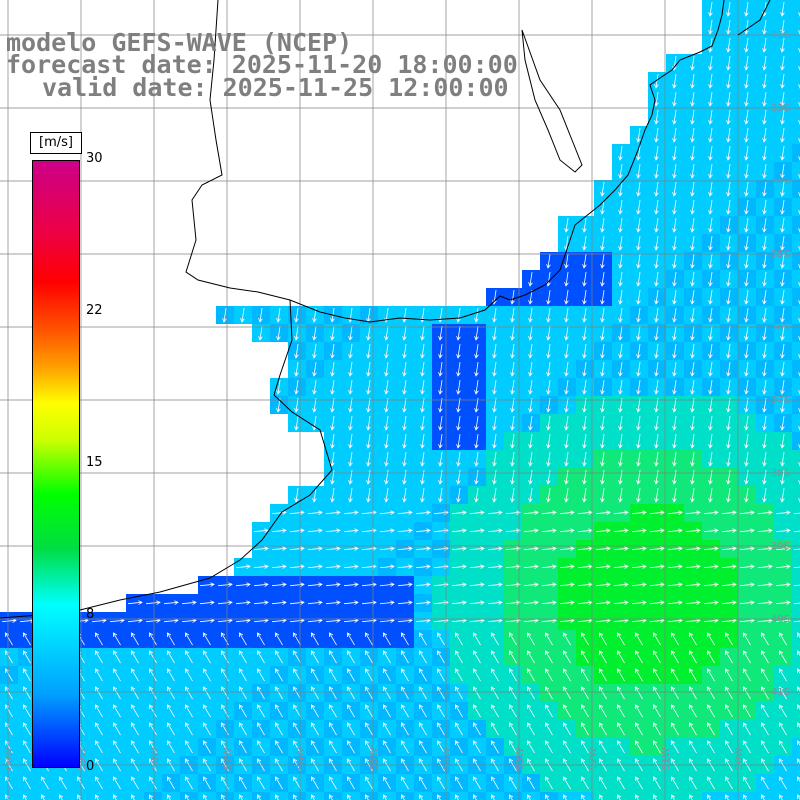 The height and width of the screenshot is (800, 800). Describe the element at coordinates (82, 758) in the screenshot. I see `longitude-label: 59W` at that location.